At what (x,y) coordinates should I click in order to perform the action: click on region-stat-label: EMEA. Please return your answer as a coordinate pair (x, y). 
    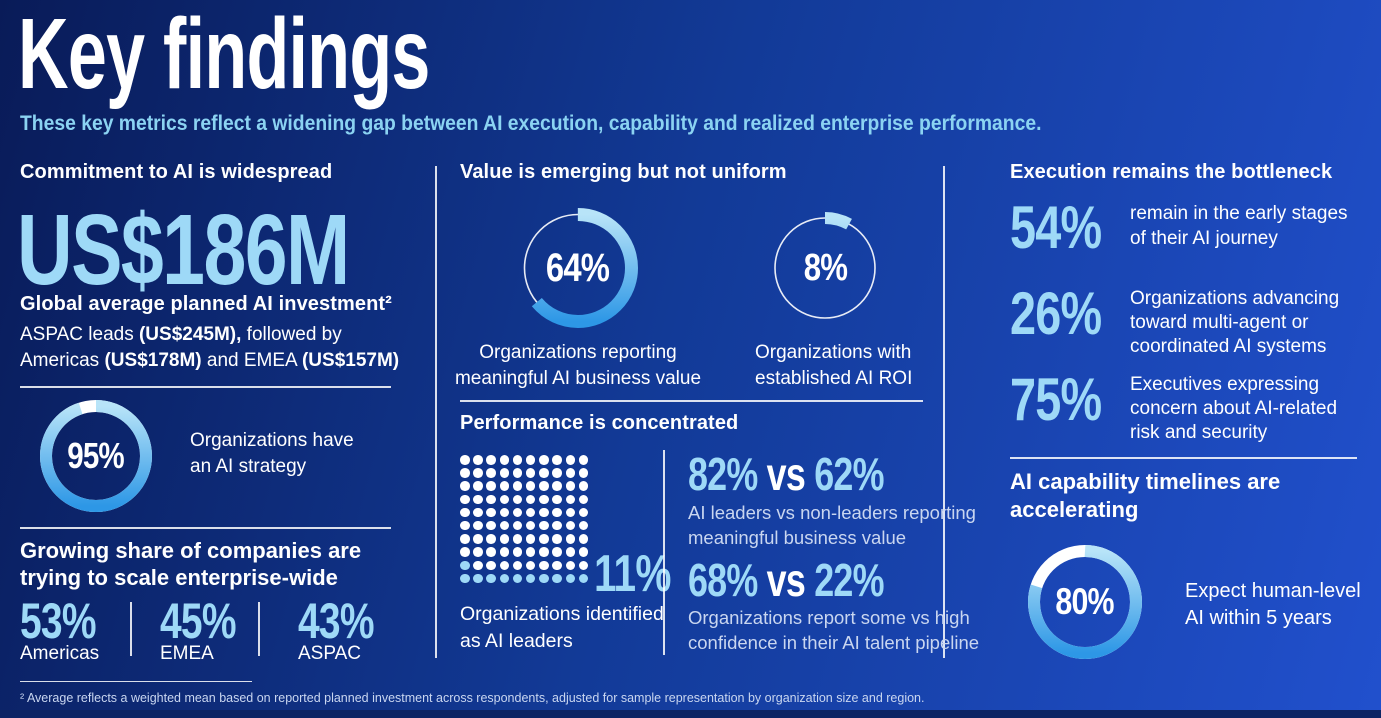
    Looking at the image, I should click on (187, 653).